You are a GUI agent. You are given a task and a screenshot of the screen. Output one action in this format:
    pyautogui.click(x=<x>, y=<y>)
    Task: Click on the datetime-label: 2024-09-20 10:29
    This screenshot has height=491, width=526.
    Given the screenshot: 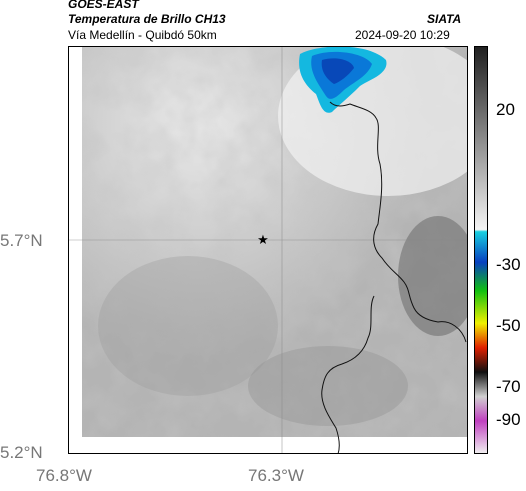 What is the action you would take?
    pyautogui.click(x=402, y=35)
    